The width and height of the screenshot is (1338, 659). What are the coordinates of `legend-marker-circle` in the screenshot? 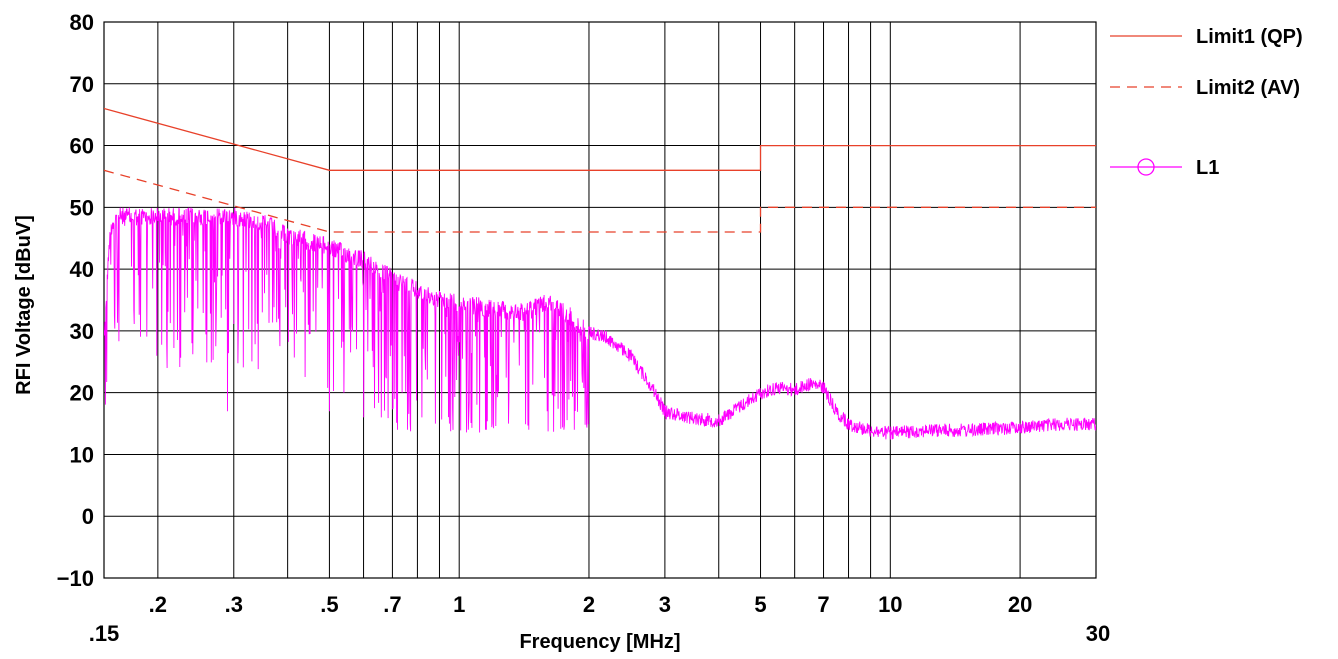 It's located at (1146, 167).